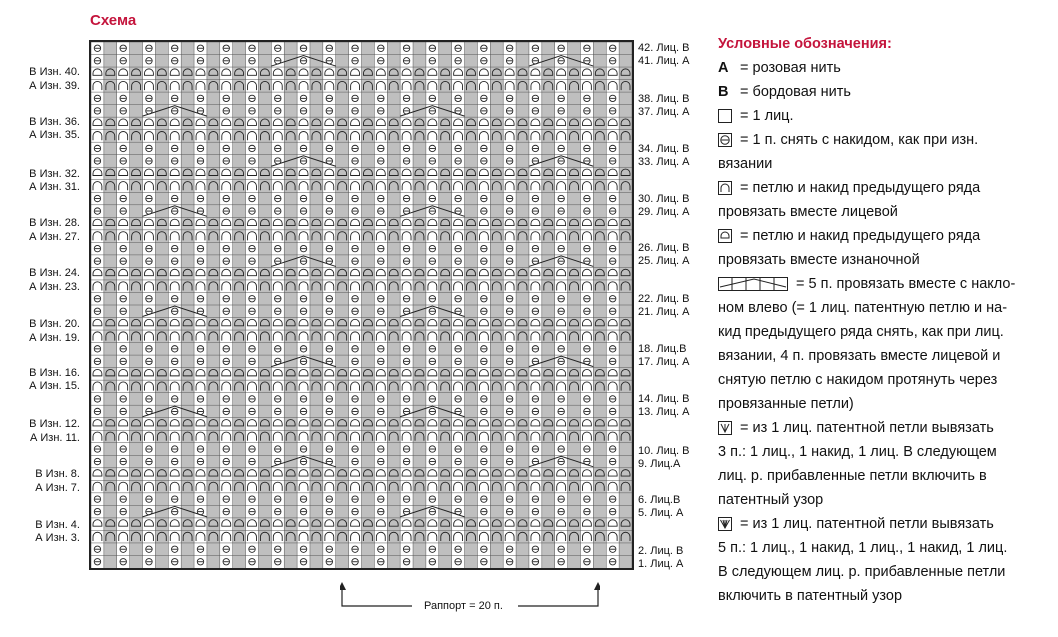 The height and width of the screenshot is (637, 1058). I want to click on legend-text-inc3-3: лиц. р. прибавленные петли включить в, so click(852, 476).